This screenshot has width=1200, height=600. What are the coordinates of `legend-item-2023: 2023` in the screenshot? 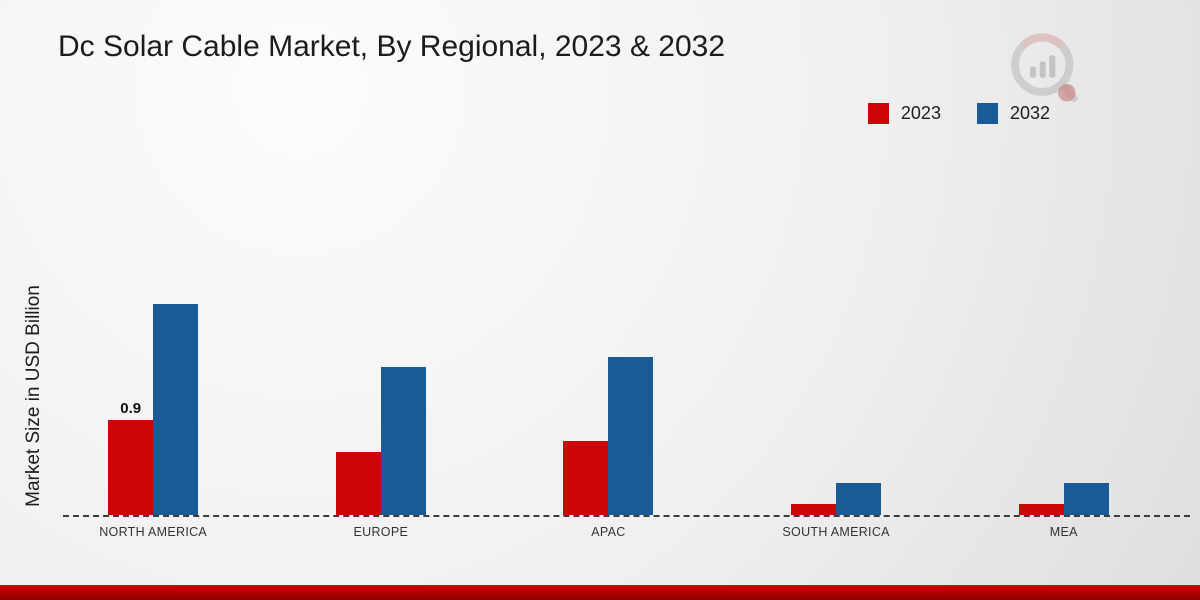 It's located at (904, 113).